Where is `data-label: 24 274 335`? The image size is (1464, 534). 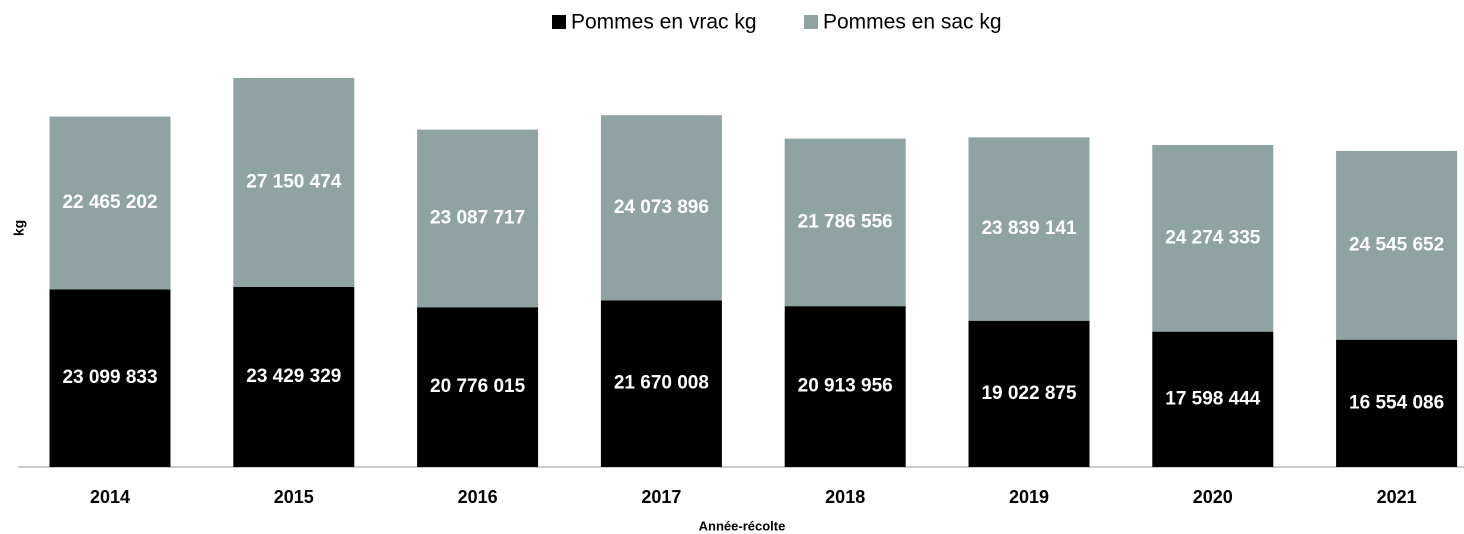
data-label: 24 274 335 is located at coordinates (1213, 237).